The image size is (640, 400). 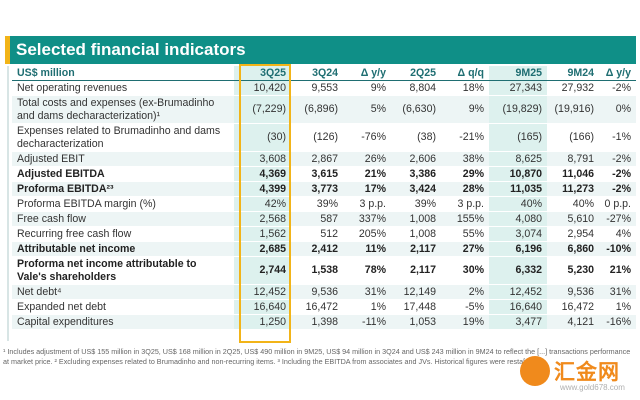 I want to click on cell-delta-yy: 11%, so click(x=367, y=249).